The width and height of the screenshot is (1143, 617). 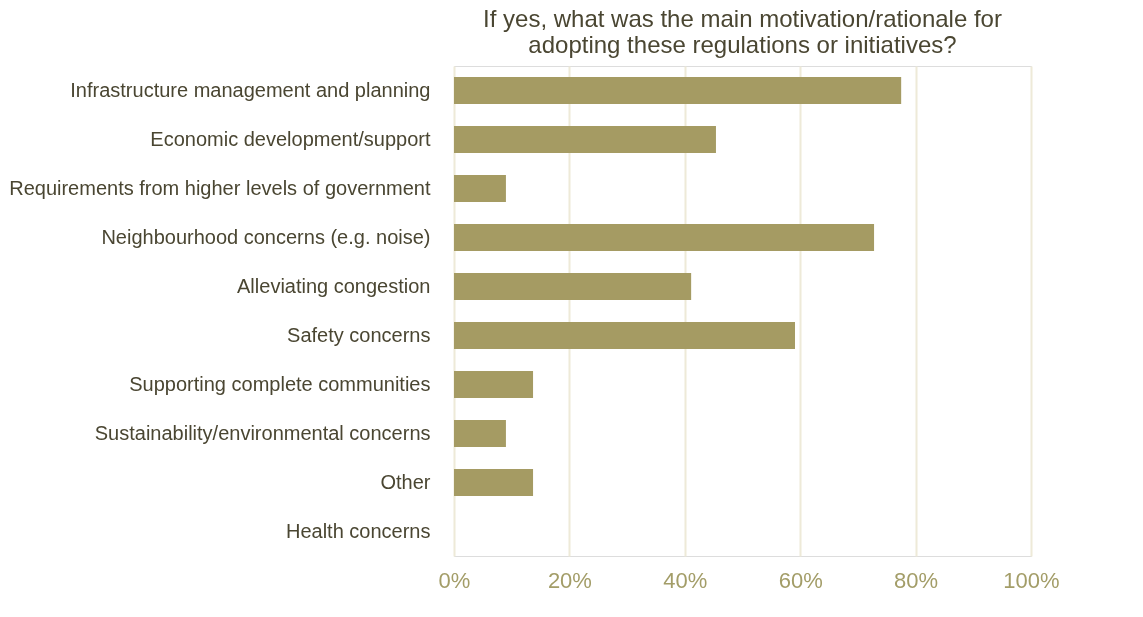 I want to click on y-tick-label: Other, so click(x=405, y=481).